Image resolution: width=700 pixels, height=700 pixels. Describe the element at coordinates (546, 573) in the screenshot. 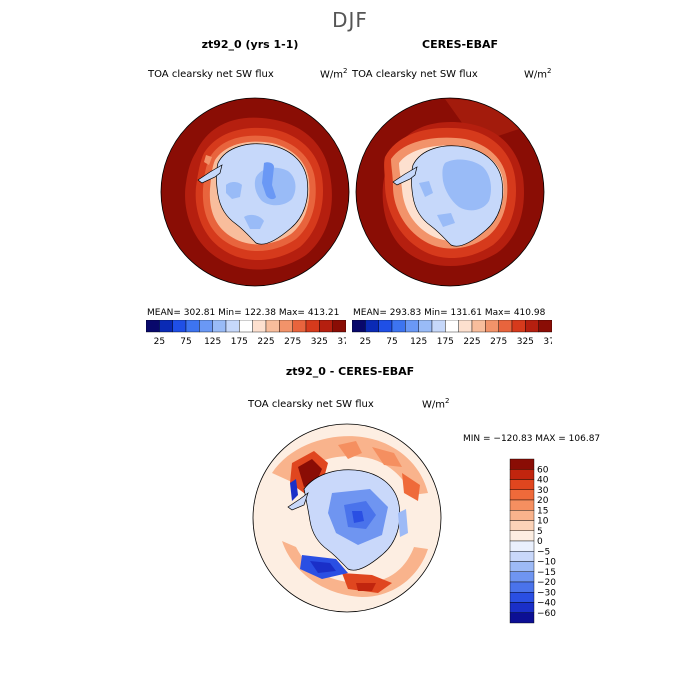

I see `diff-colorbar-tick-label: −15` at that location.